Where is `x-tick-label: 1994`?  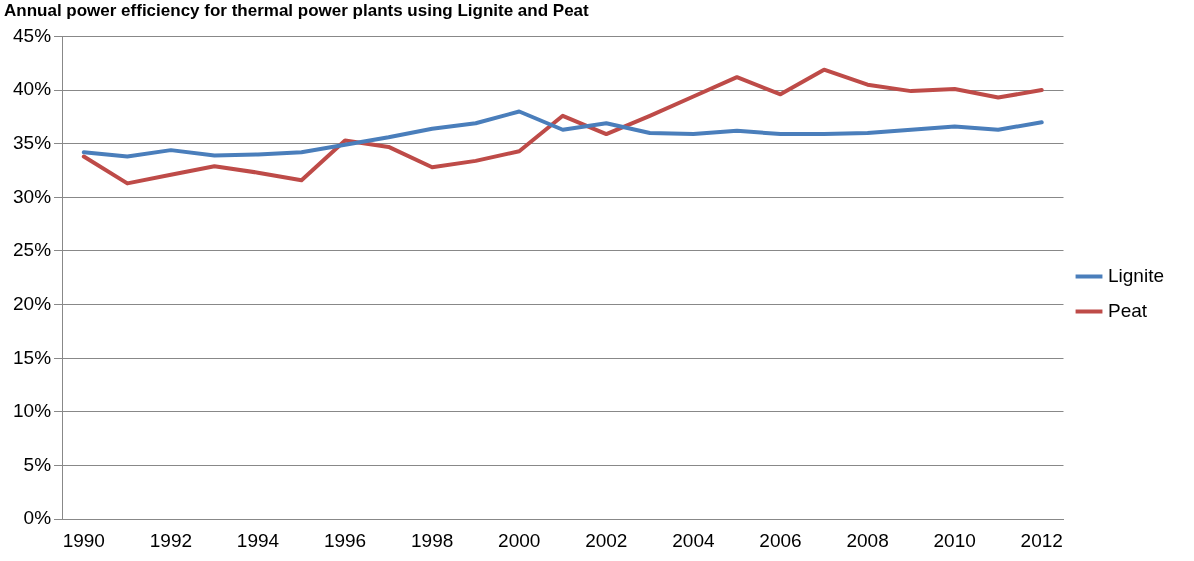 x-tick-label: 1994 is located at coordinates (258, 540).